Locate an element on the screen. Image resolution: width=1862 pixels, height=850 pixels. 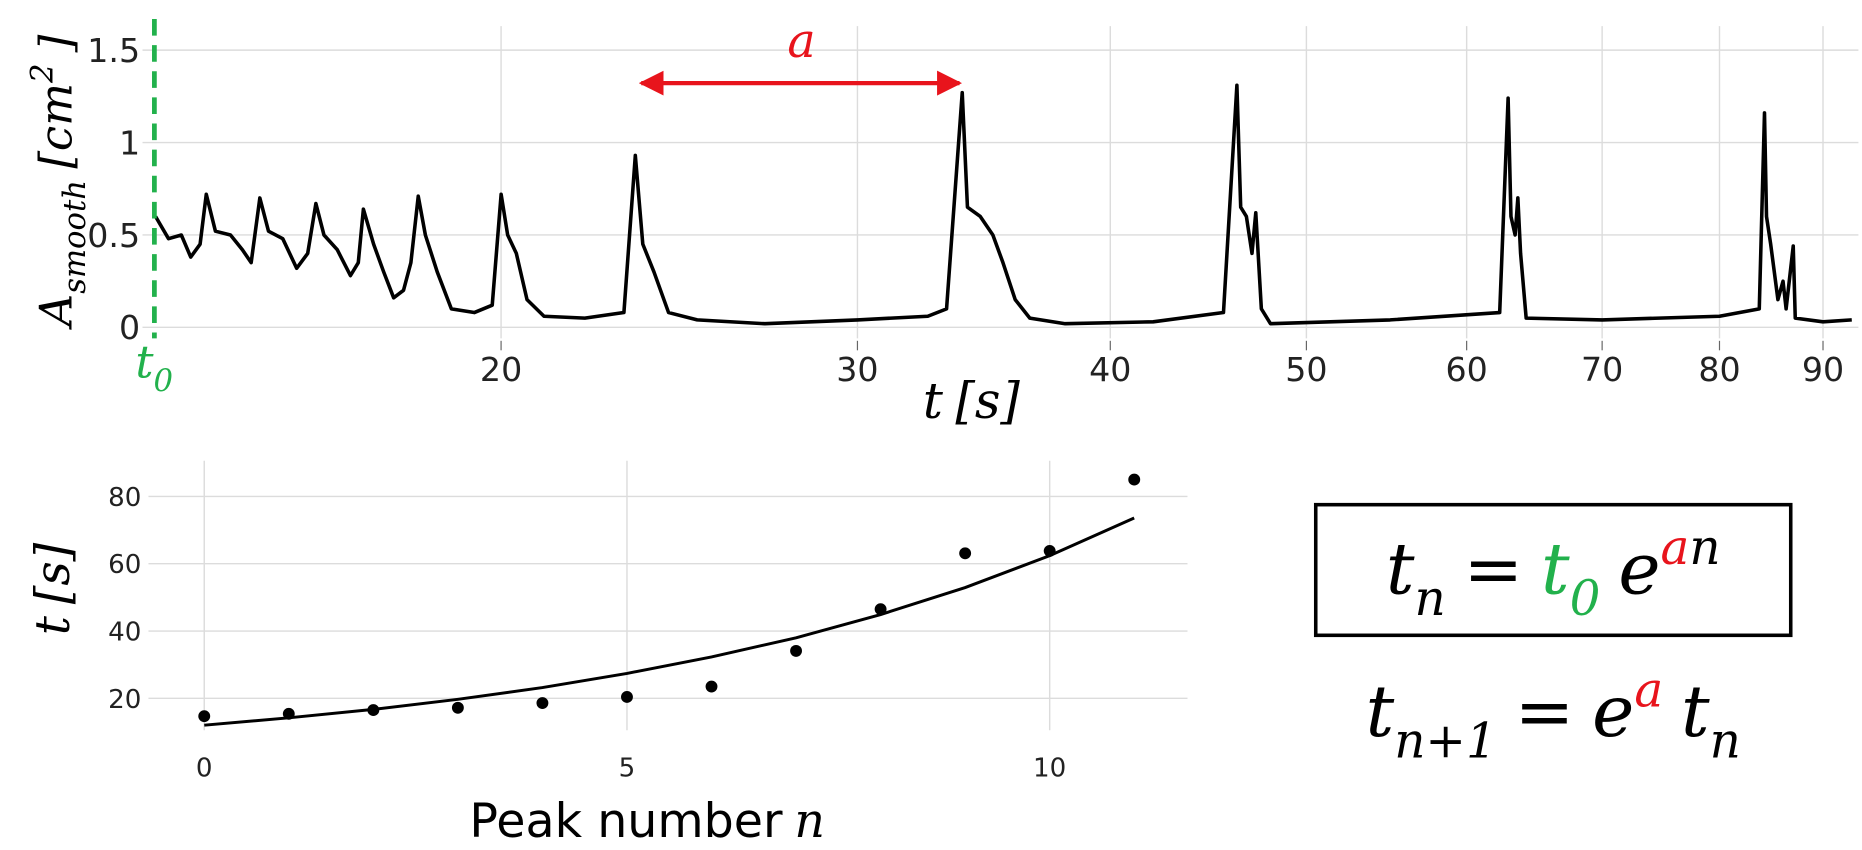
x-tick-label: 10 is located at coordinates (1049, 769).